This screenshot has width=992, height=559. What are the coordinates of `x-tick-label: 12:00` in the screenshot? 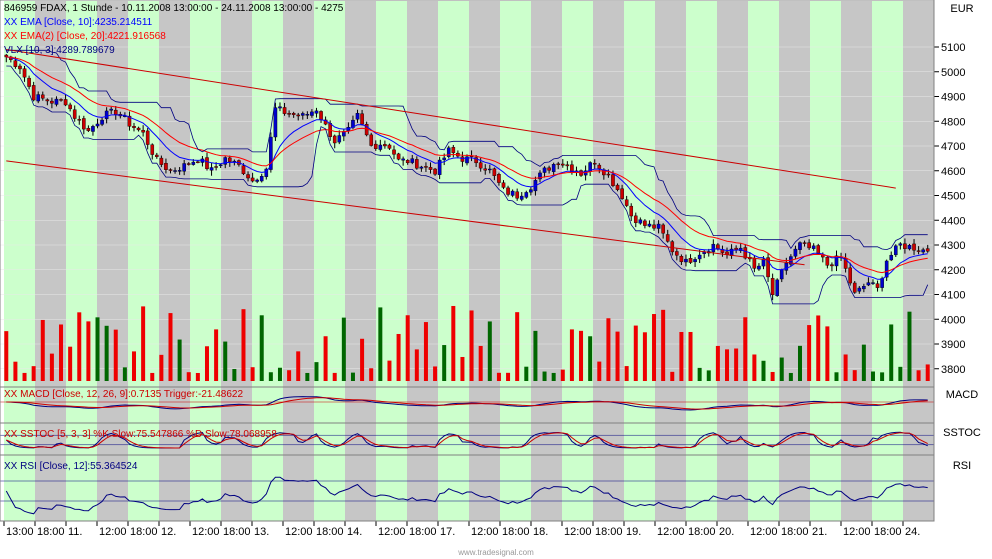 It's located at (578, 532).